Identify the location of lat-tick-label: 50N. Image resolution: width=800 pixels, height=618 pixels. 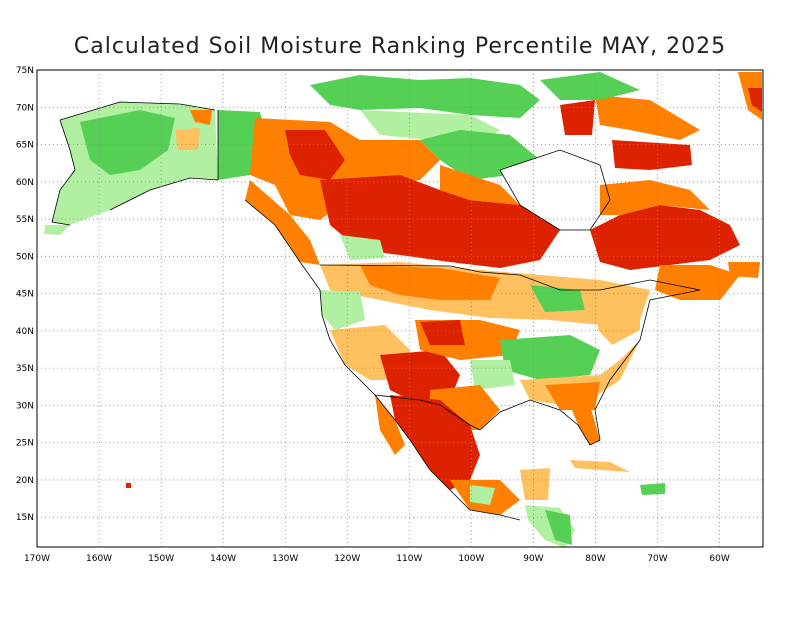
(25, 257).